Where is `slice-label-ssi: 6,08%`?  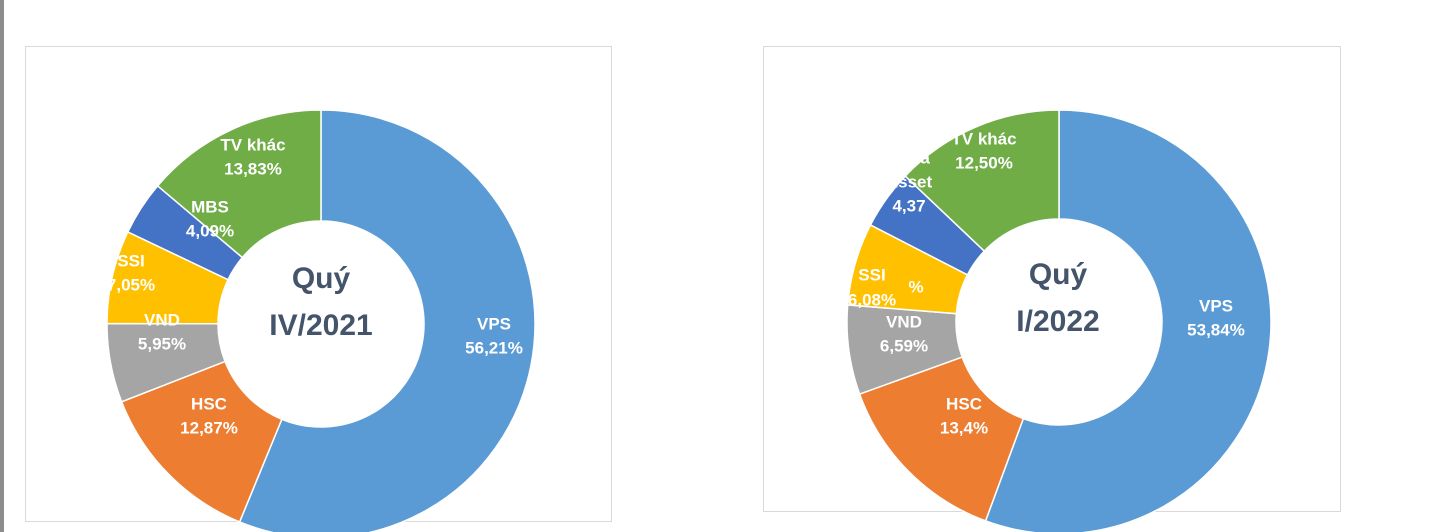 slice-label-ssi: 6,08% is located at coordinates (872, 299).